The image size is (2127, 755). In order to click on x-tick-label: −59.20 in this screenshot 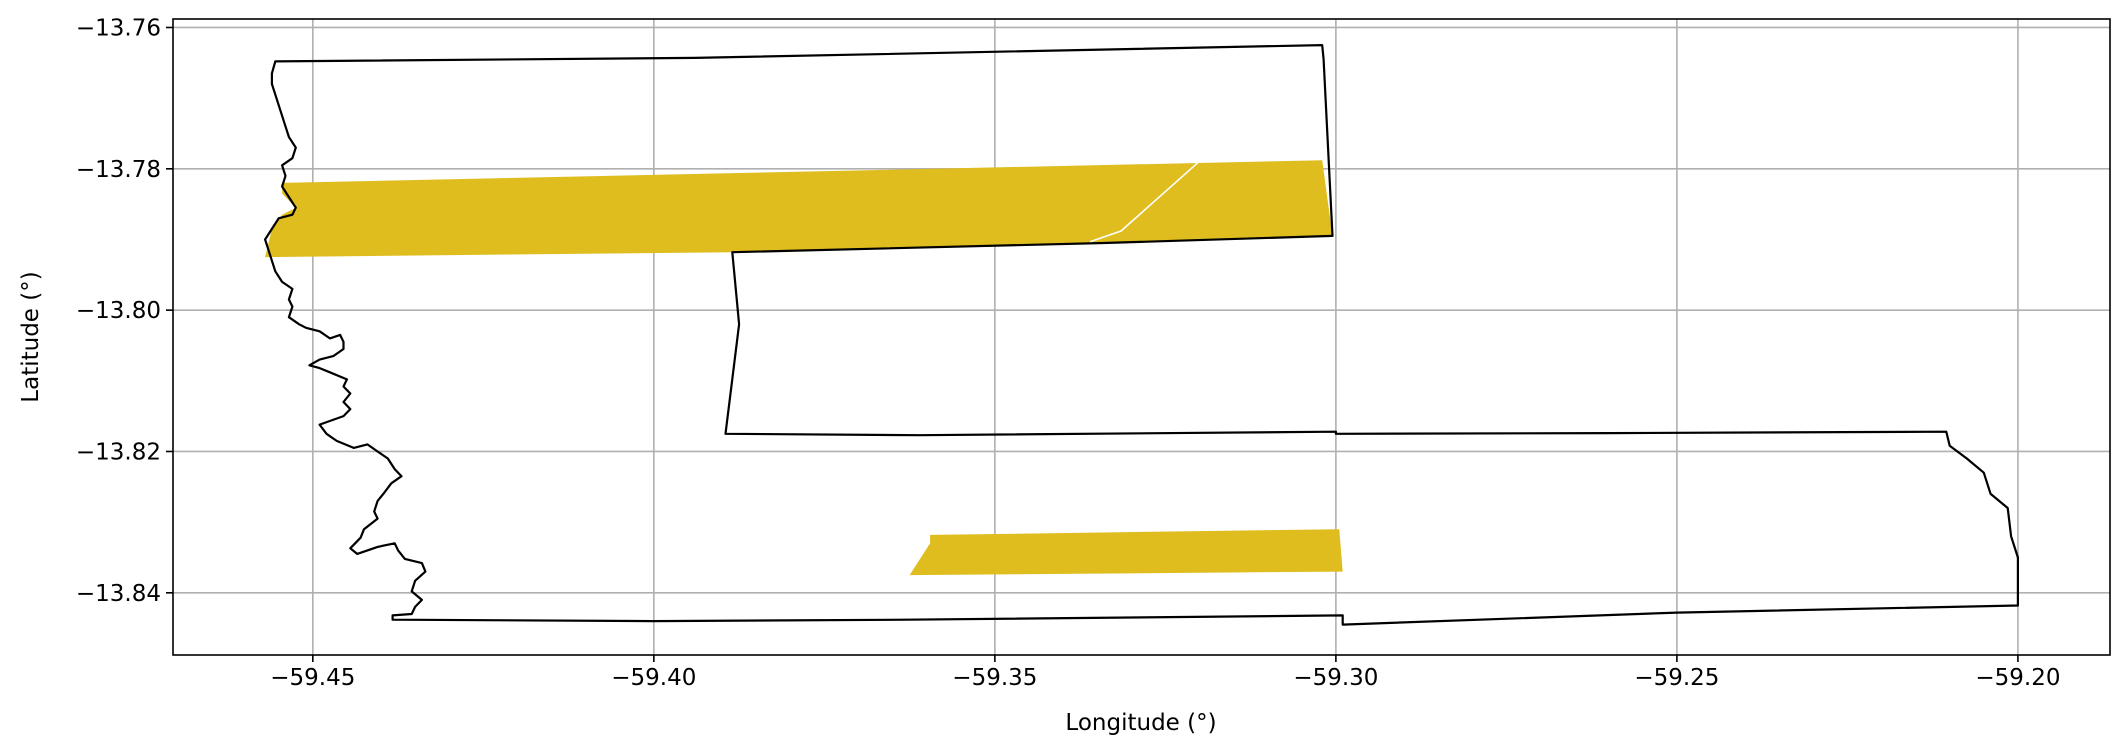, I will do `click(2017, 678)`.